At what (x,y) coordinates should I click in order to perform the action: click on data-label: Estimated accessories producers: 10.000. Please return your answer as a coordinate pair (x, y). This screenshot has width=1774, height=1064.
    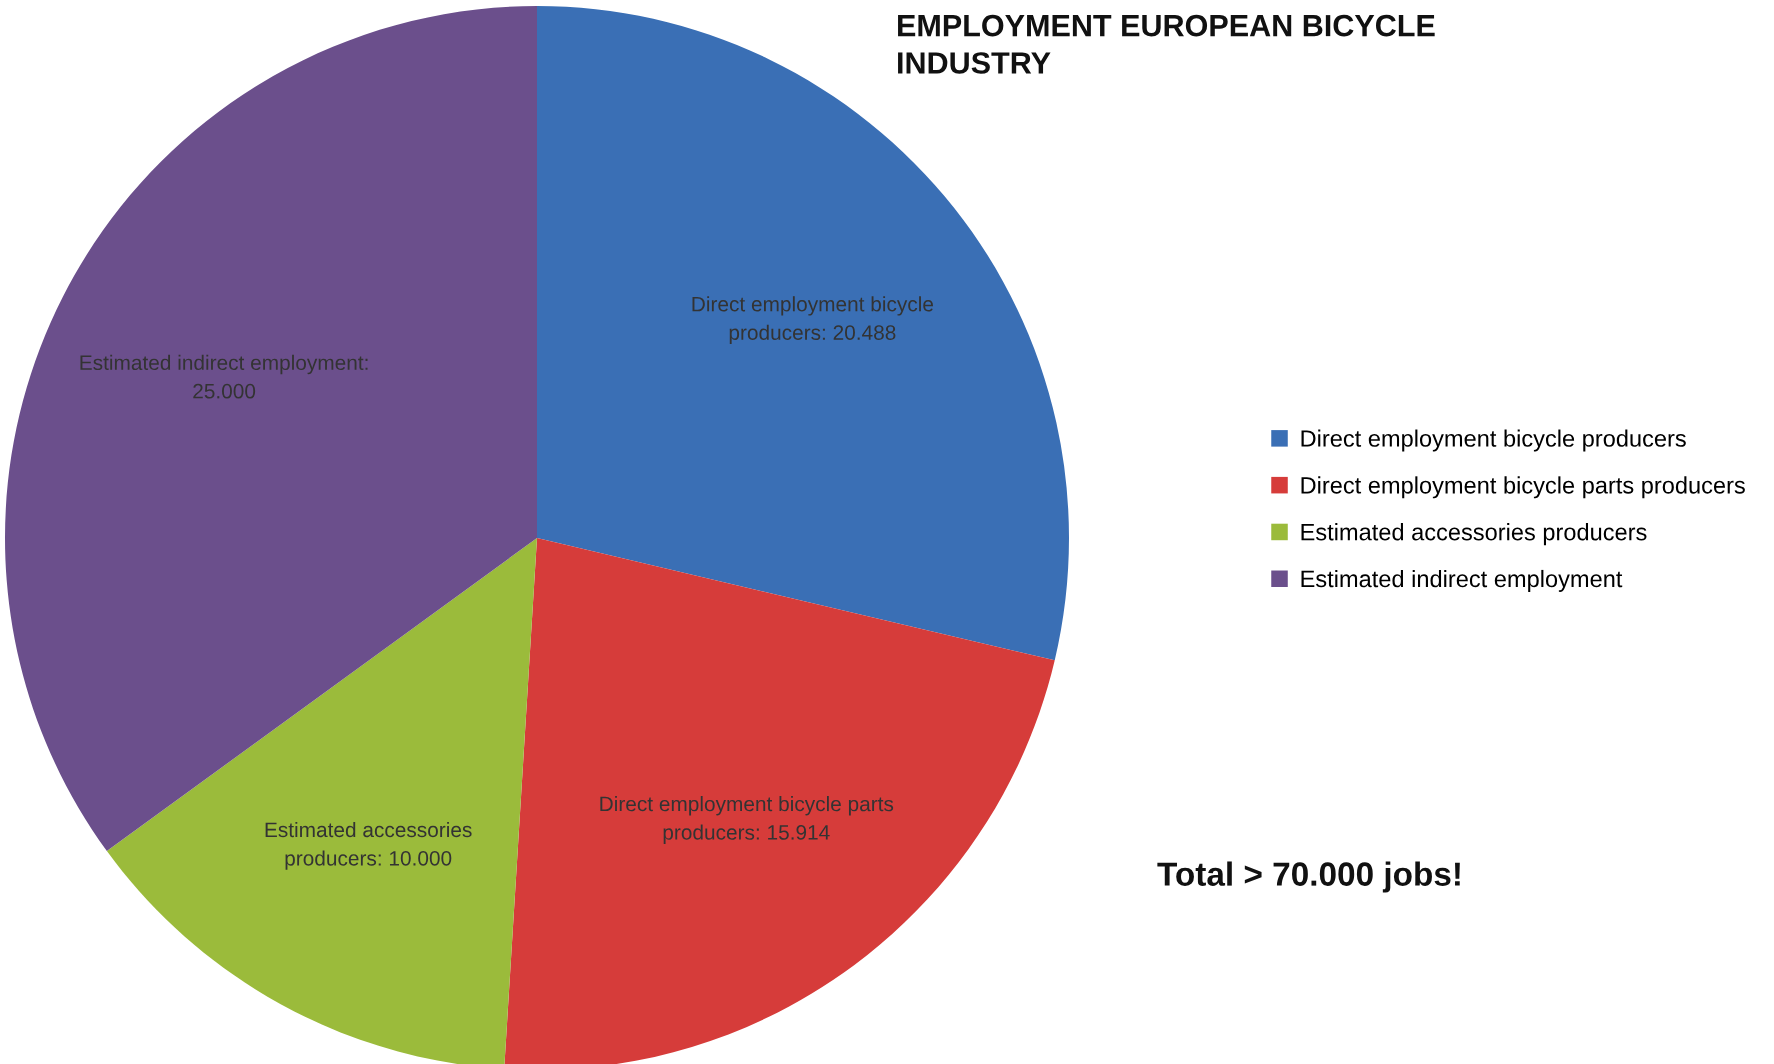
    Looking at the image, I should click on (368, 845).